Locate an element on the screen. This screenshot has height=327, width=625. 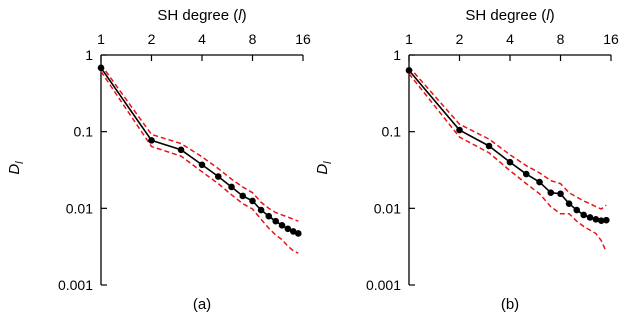
series-line-mean is located at coordinates (507, 145).